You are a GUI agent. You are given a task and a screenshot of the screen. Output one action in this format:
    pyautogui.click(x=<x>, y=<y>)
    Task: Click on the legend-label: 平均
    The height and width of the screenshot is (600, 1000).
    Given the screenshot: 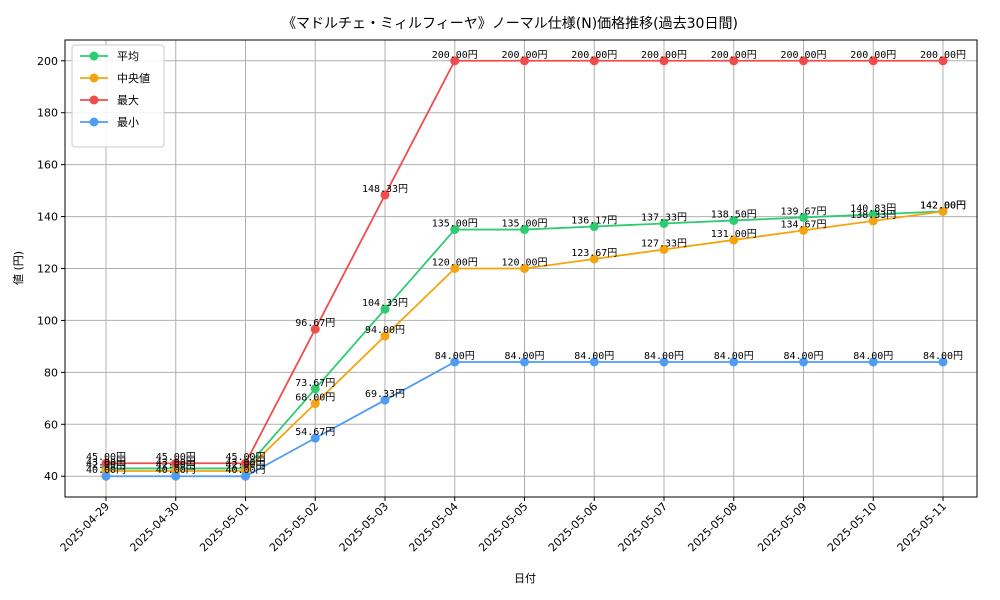 What is the action you would take?
    pyautogui.click(x=128, y=56)
    